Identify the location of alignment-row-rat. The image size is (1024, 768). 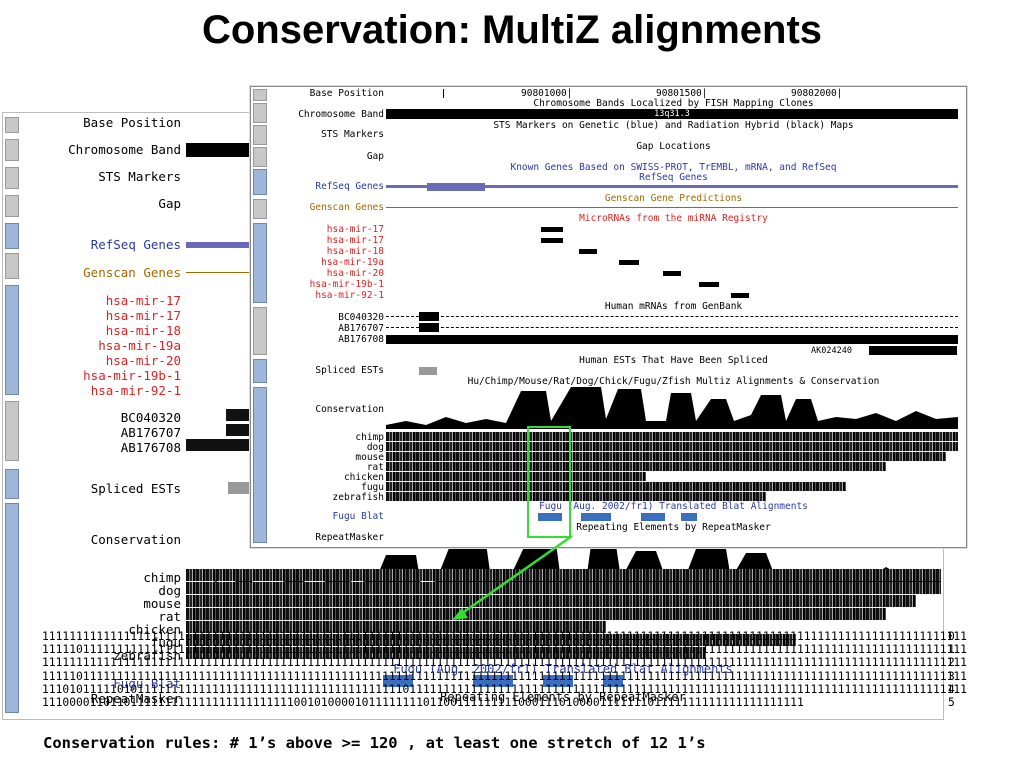
(536, 614).